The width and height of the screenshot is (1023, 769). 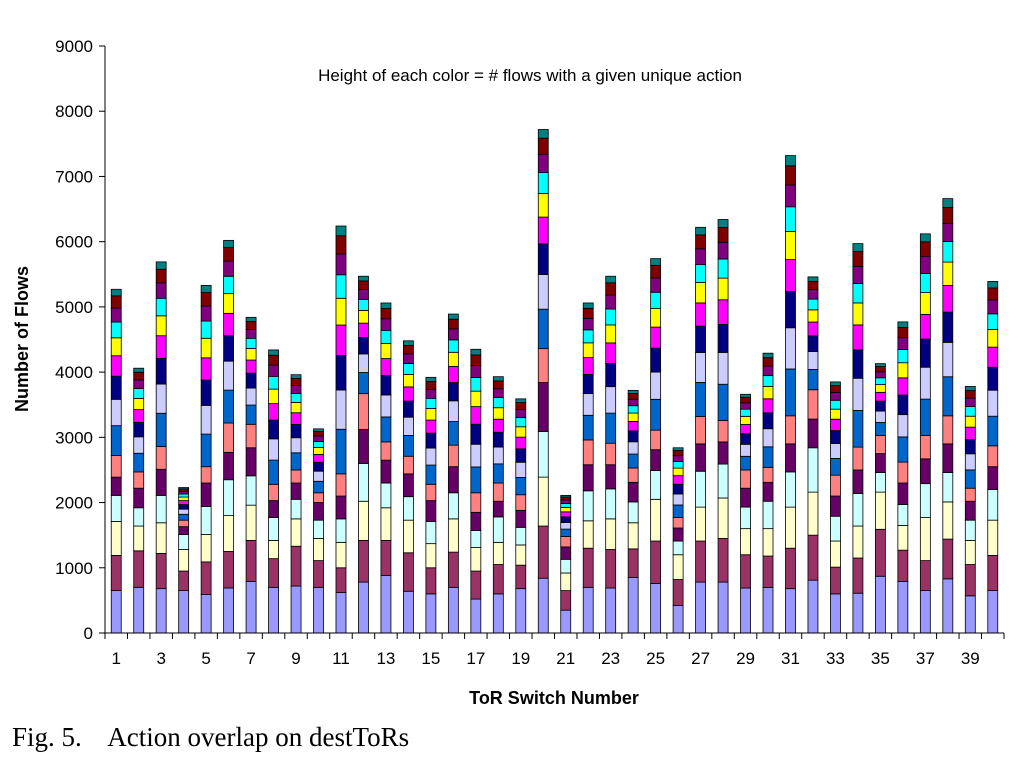 I want to click on x-tick-label: 9, so click(x=295, y=658).